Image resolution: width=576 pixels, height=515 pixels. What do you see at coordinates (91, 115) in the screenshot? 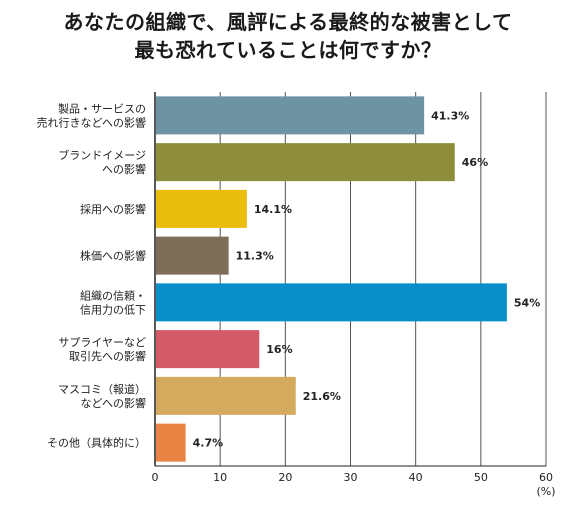
I see `category-label: 製品・サービスの売れ行きなどへの影響` at bounding box center [91, 115].